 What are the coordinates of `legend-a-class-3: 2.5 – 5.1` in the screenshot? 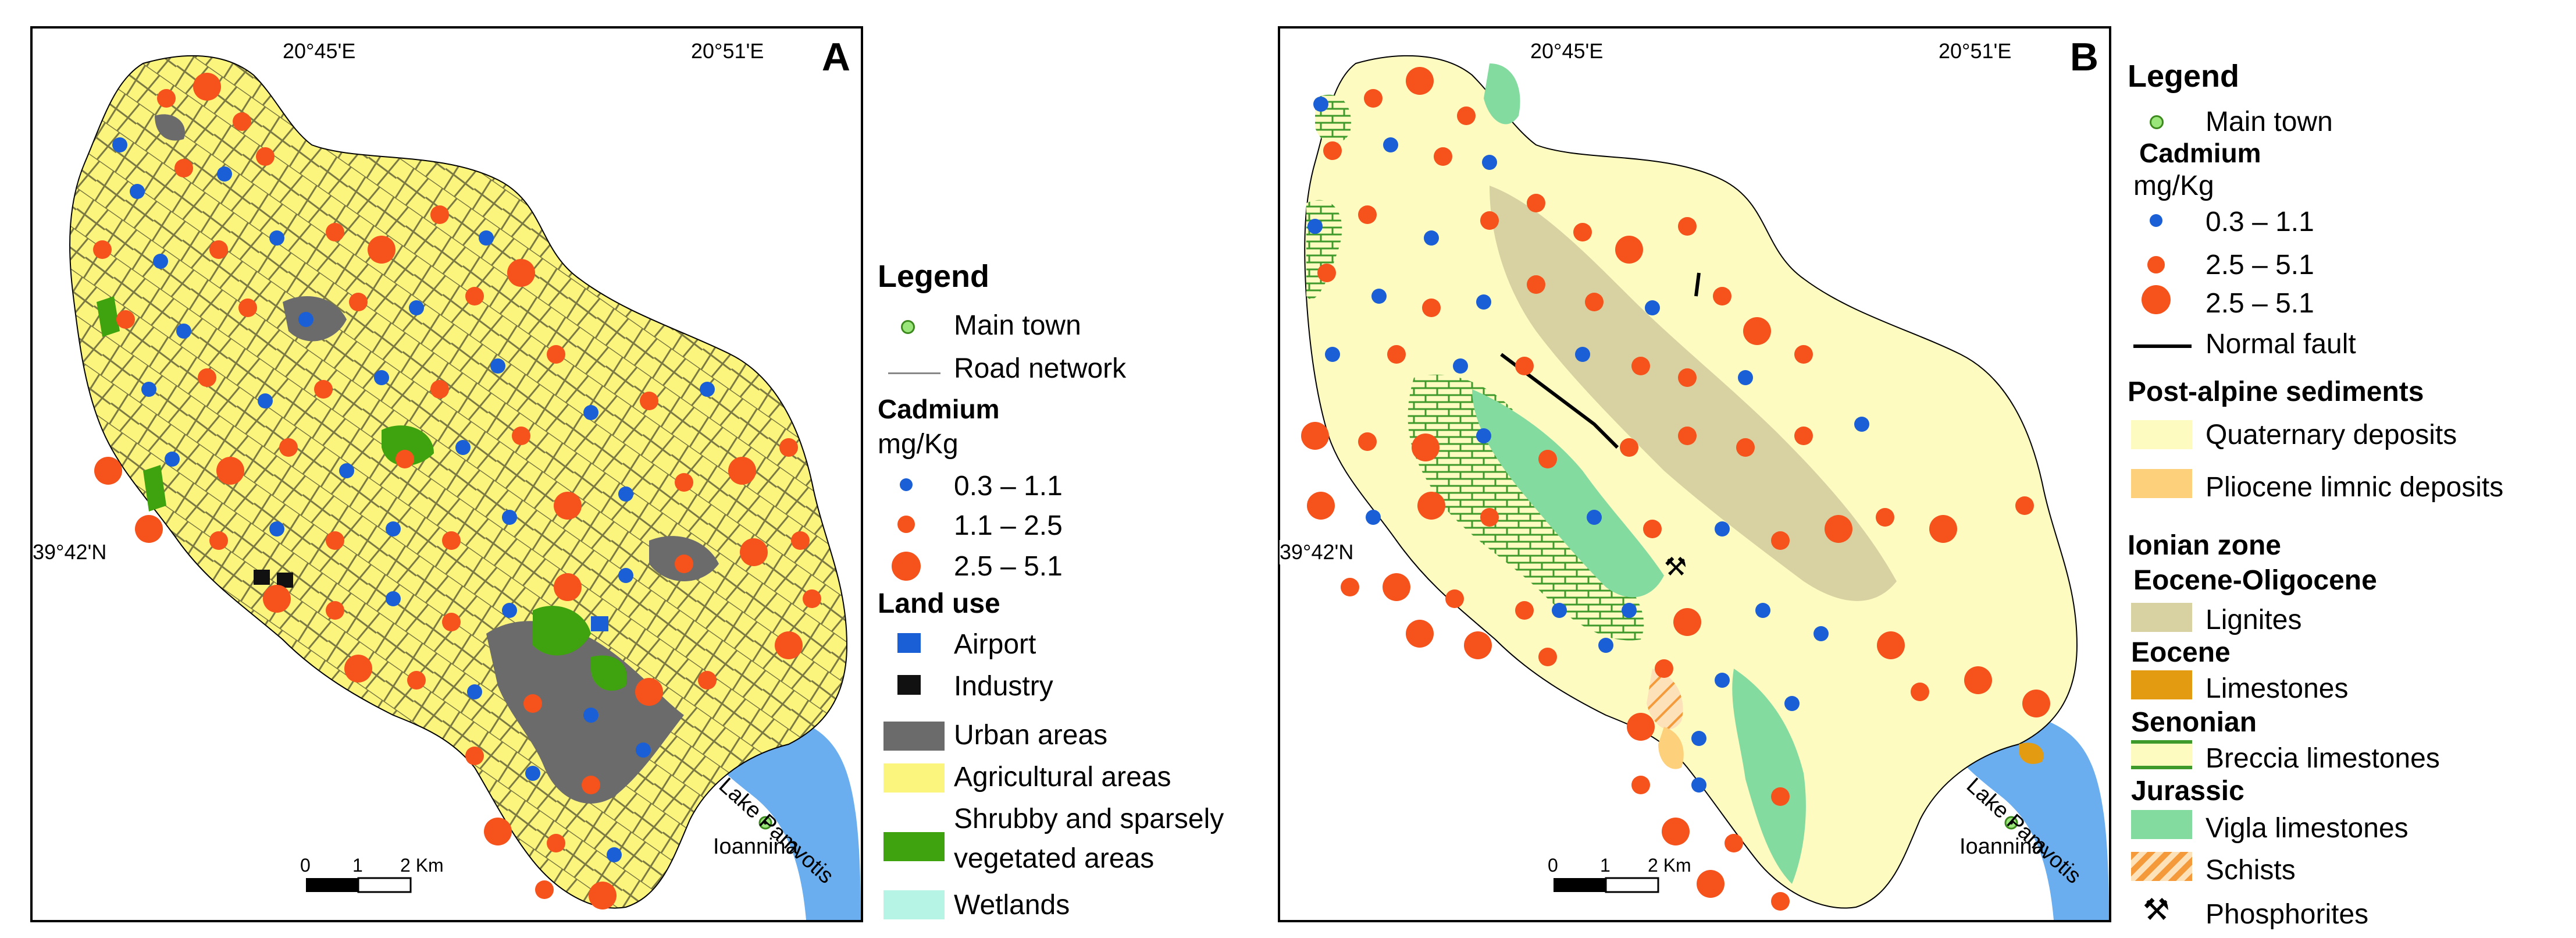 It's located at (1008, 566).